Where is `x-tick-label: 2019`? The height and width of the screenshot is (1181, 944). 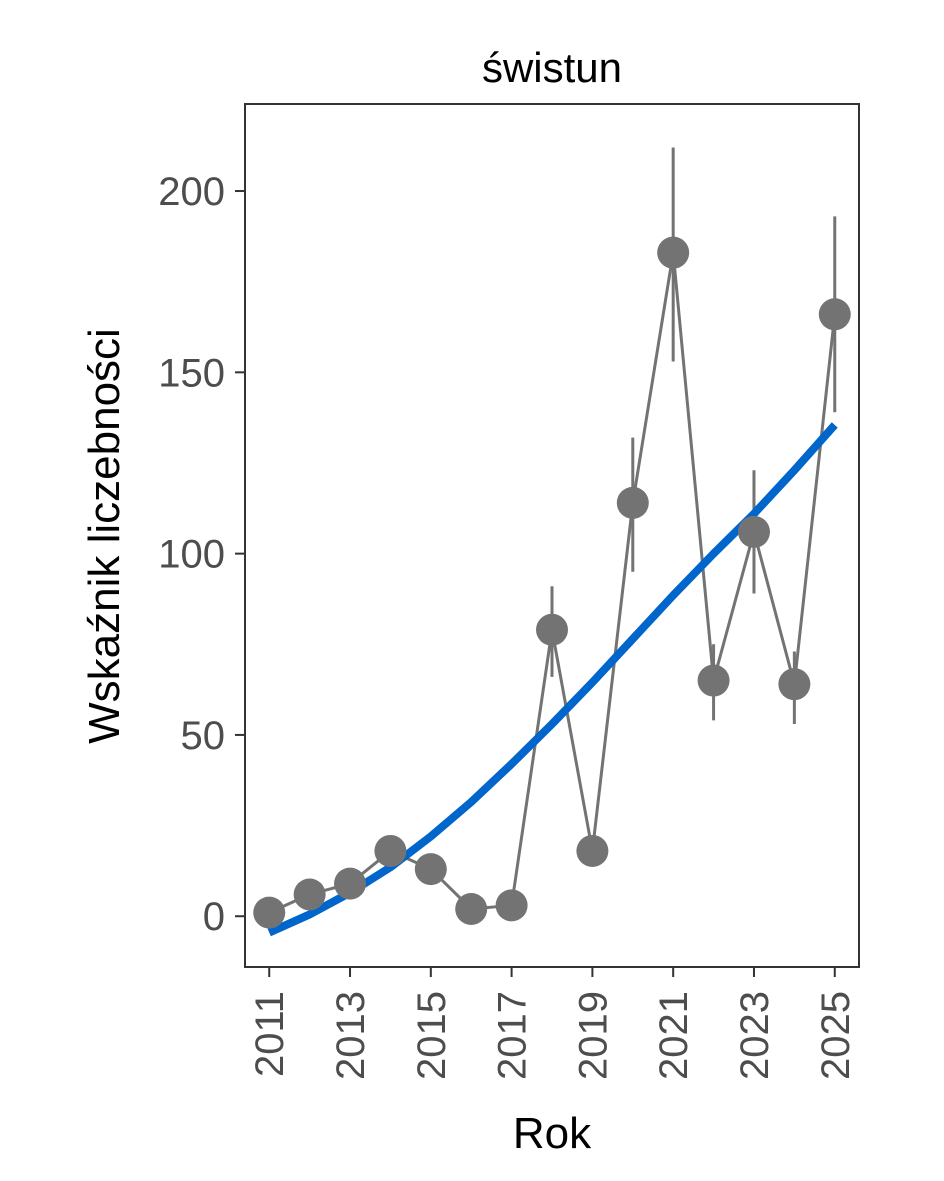
x-tick-label: 2019 is located at coordinates (593, 1035).